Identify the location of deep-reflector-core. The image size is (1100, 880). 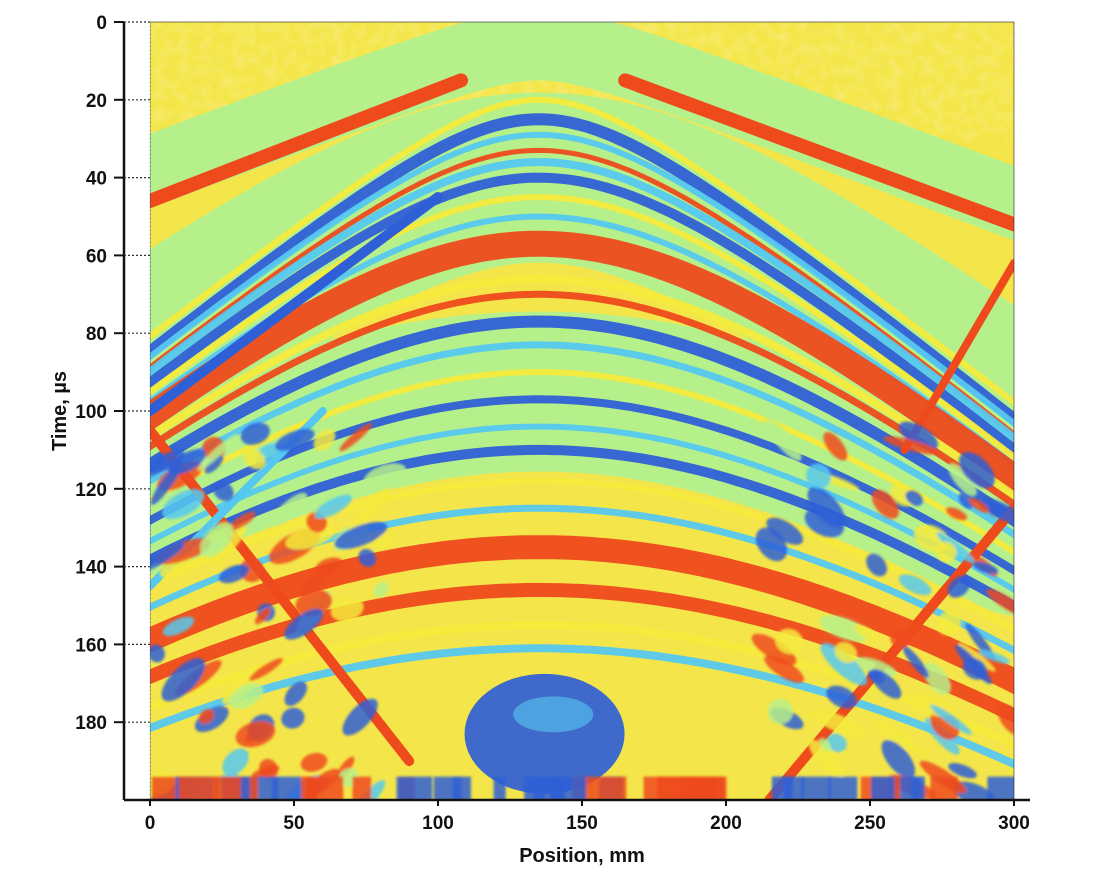
(553, 714).